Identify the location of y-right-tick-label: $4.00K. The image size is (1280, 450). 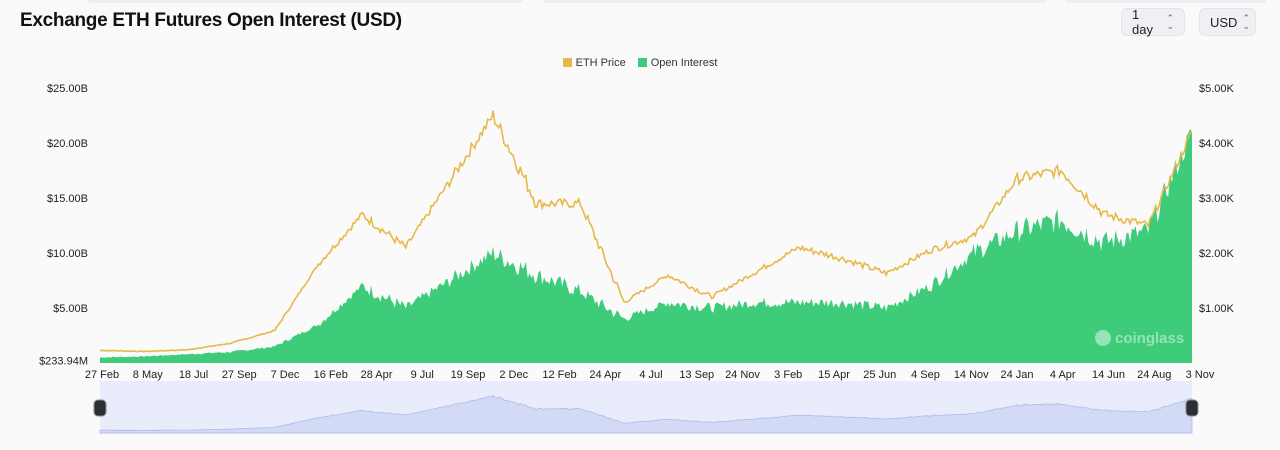
(1217, 144).